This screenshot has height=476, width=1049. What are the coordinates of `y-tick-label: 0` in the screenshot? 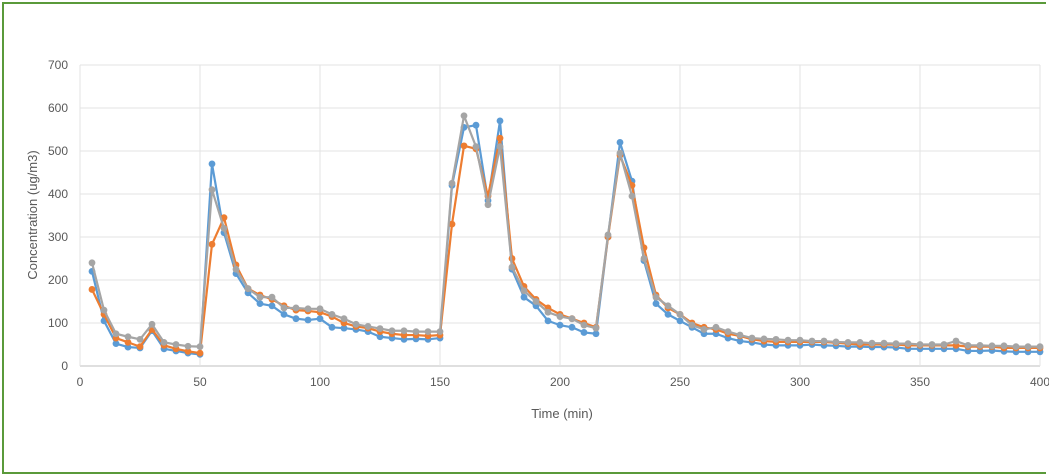 It's located at (64, 366).